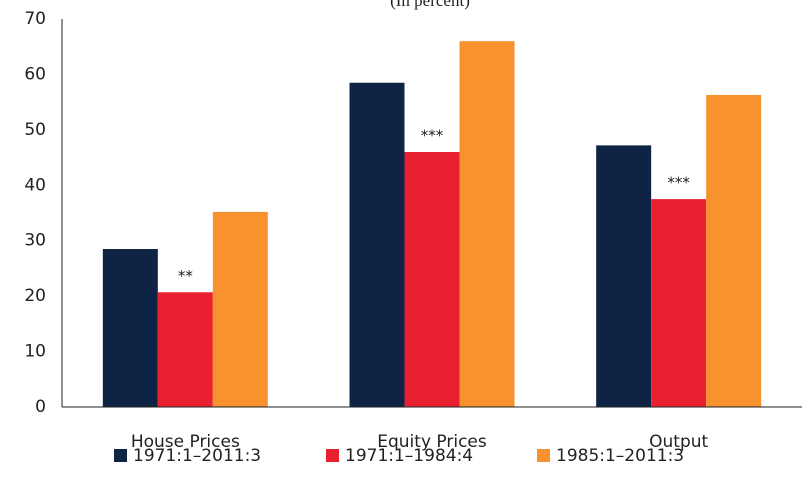  Describe the element at coordinates (620, 456) in the screenshot. I see `legend-label: 1985:1–2011:3` at that location.